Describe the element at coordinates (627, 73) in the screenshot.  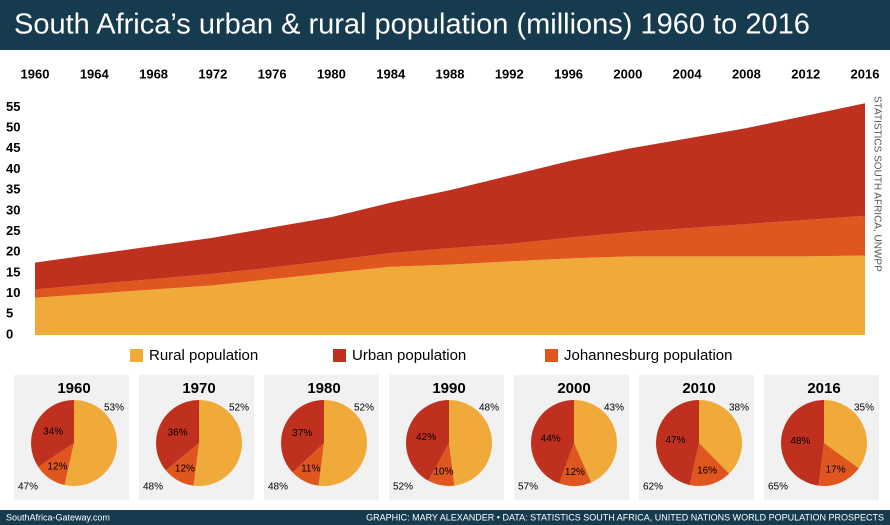
I see `x-tick-label: 2000` at that location.